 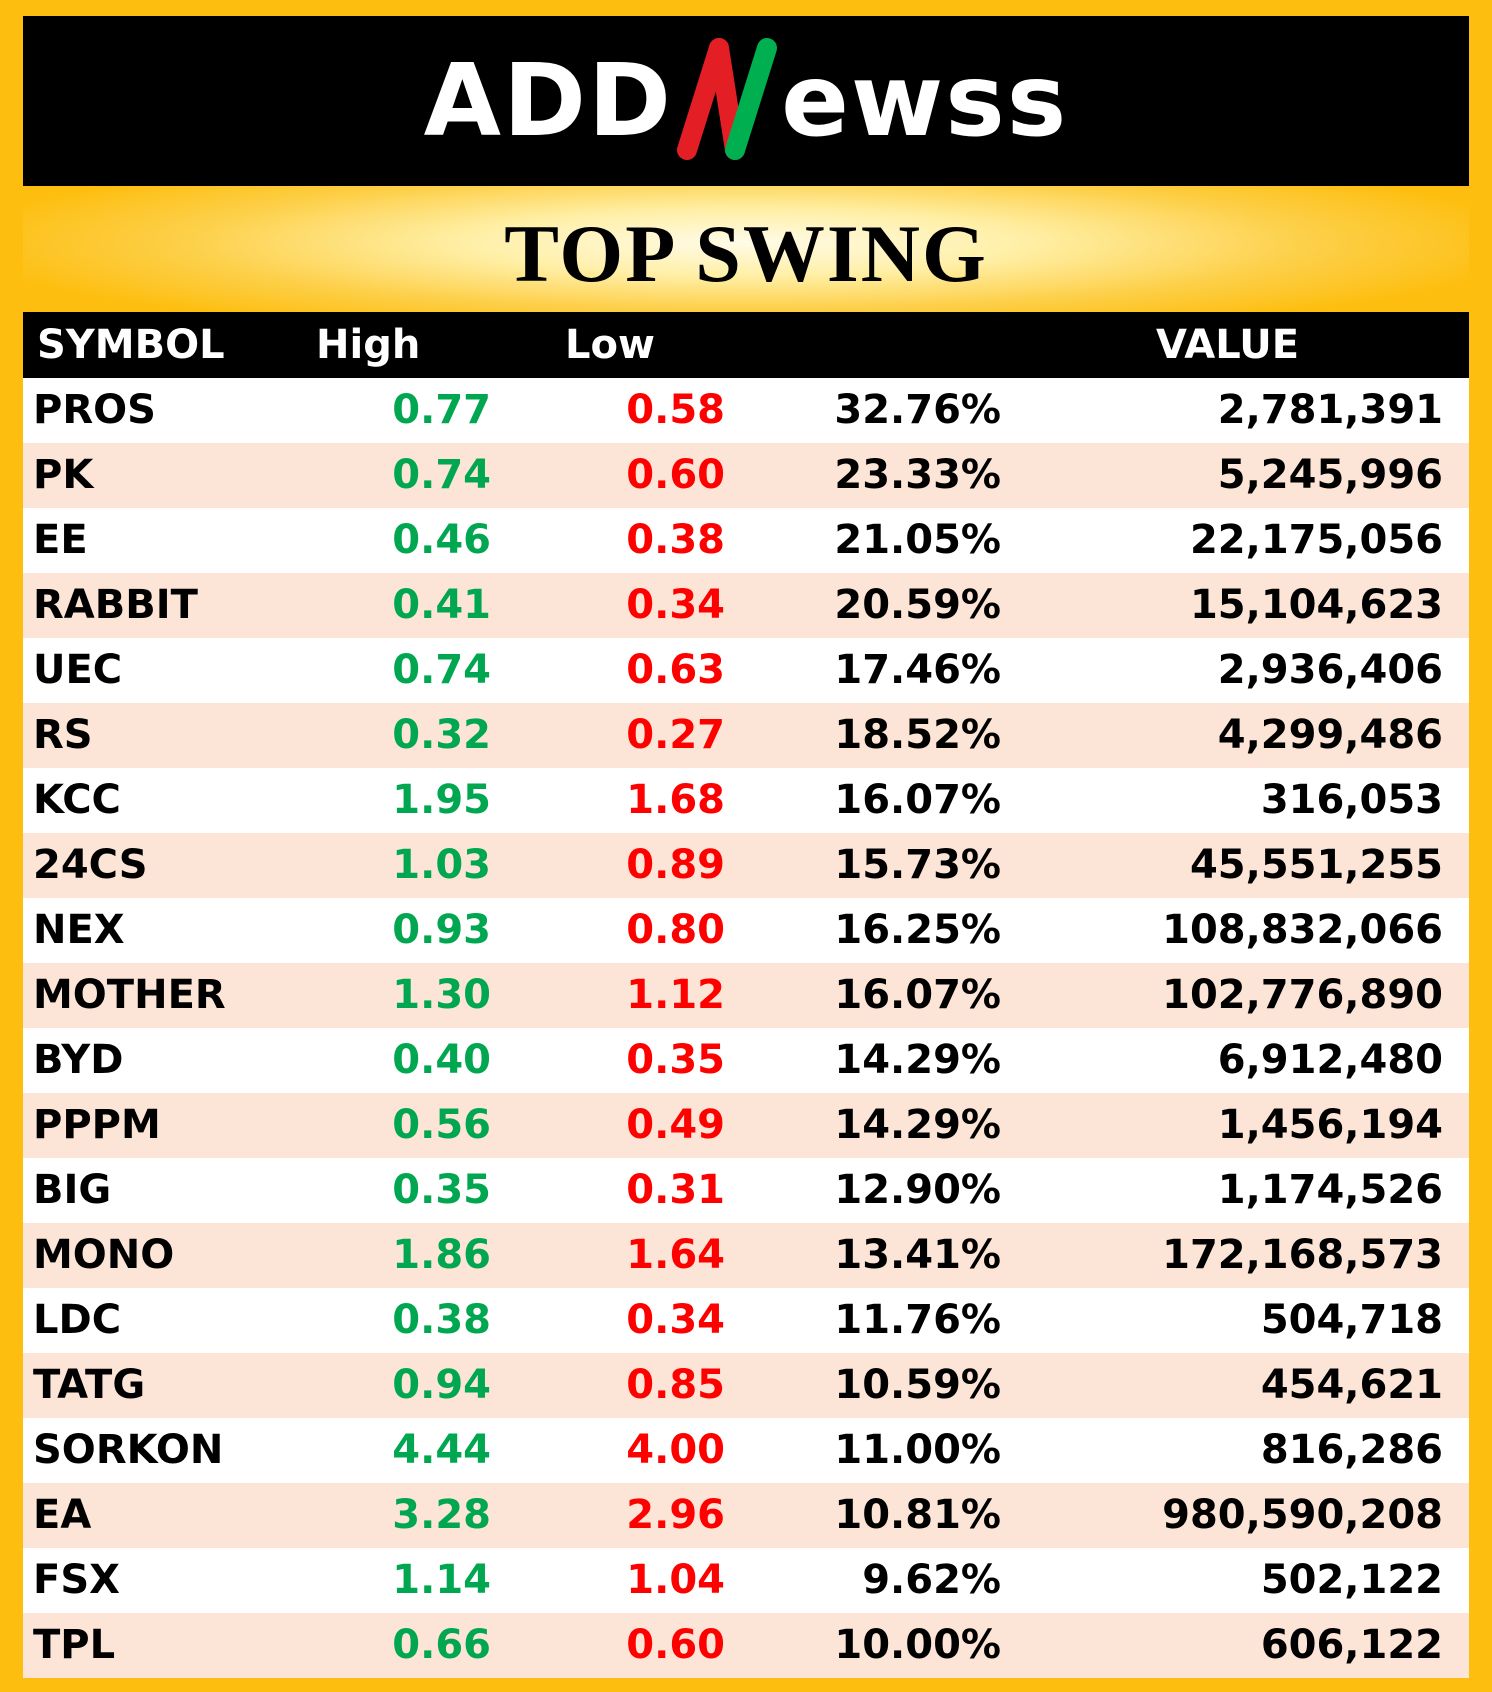 I want to click on value-cell: 2,781,391, so click(x=1330, y=410).